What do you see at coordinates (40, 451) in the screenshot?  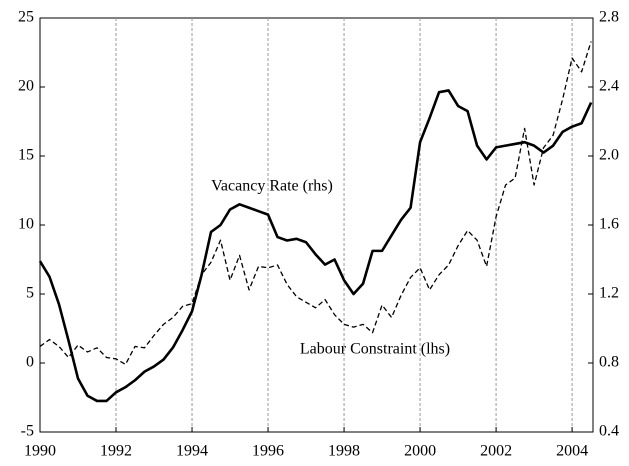 I see `x-tick-label: 1990` at bounding box center [40, 451].